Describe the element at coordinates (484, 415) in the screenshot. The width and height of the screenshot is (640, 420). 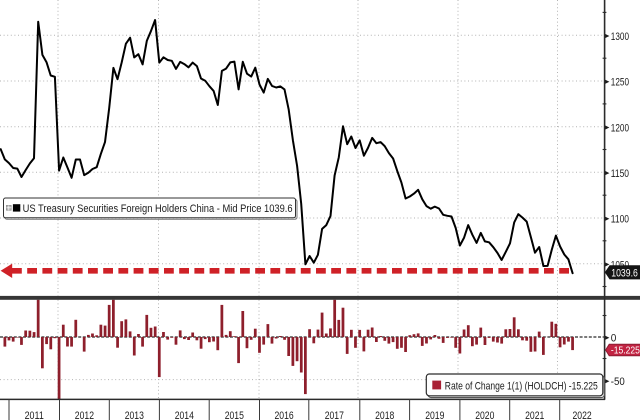
I see `svg-text: 2020` at that location.